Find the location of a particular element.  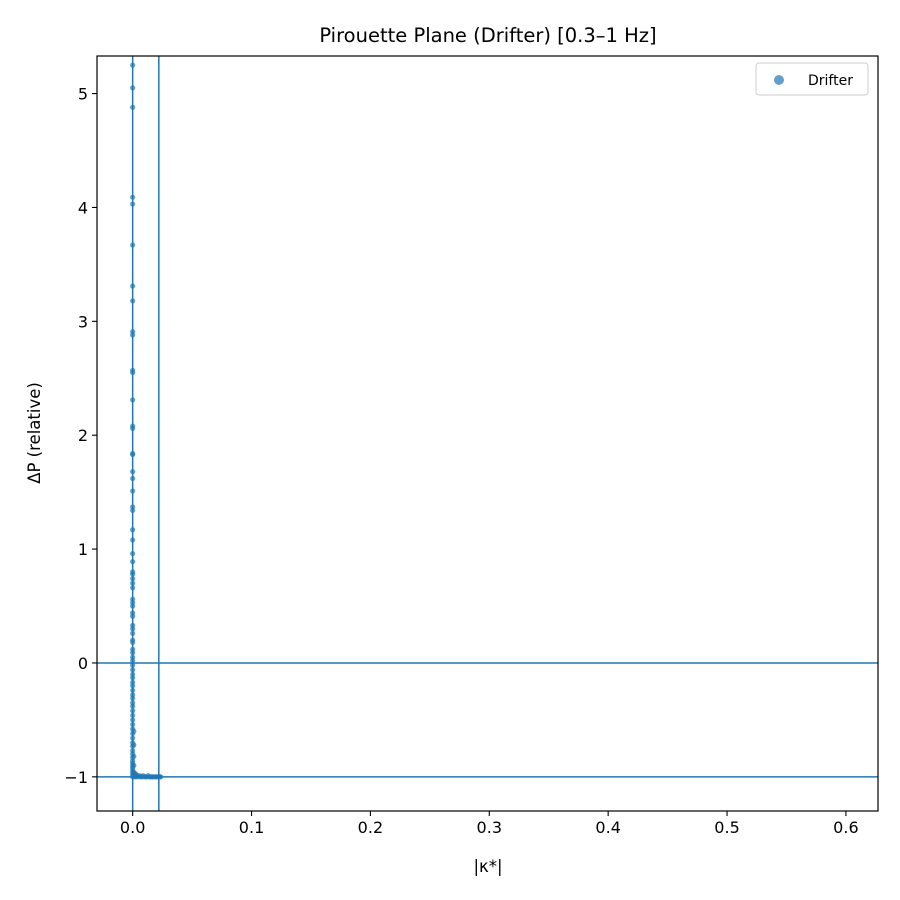

x-tick-label: 0.1 is located at coordinates (251, 827).